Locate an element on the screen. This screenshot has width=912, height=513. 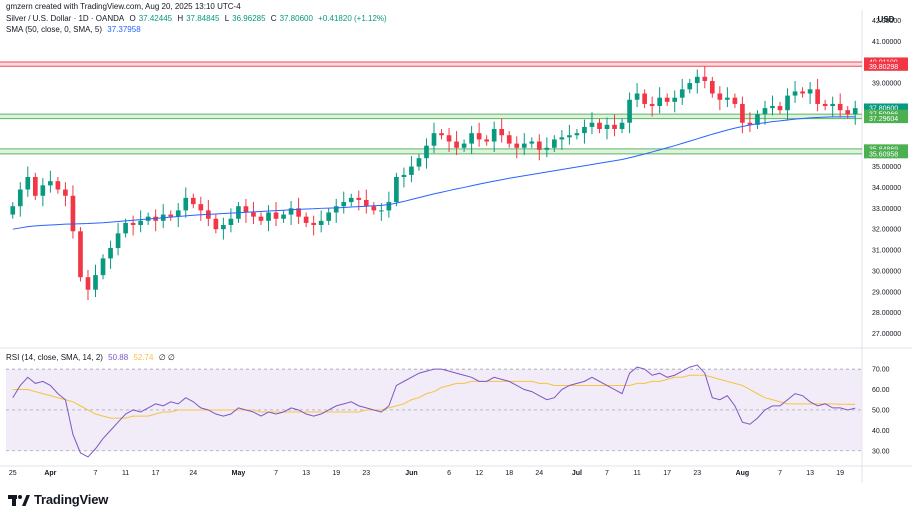
zone-resistance is located at coordinates (431, 64).